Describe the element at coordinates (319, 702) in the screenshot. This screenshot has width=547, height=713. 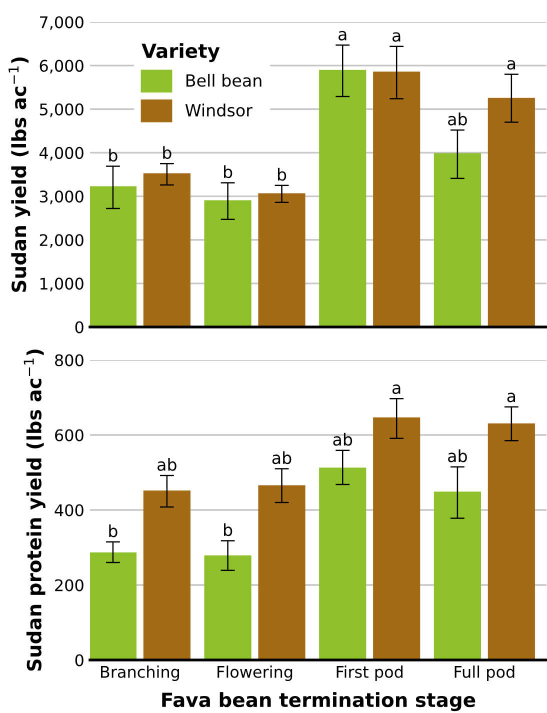
I see `x-axis-title: Fava bean termination stage` at that location.